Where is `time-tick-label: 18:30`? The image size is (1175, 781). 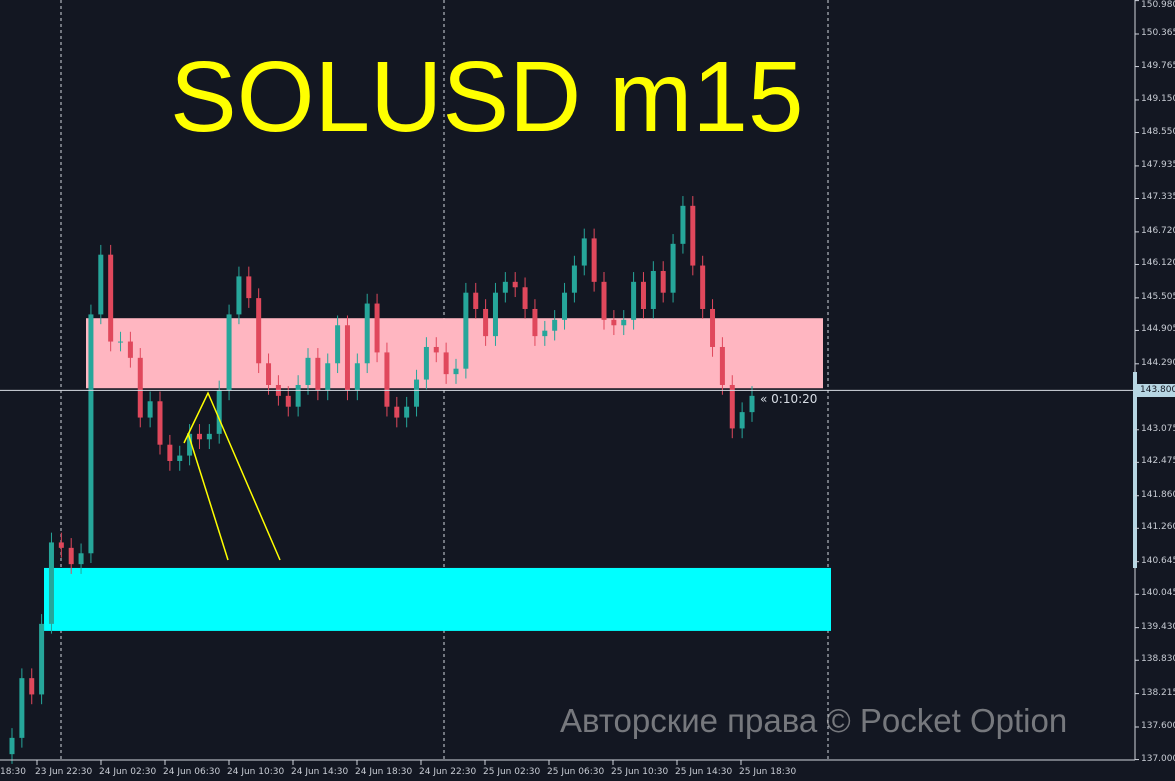
time-tick-label: 18:30 is located at coordinates (13, 772).